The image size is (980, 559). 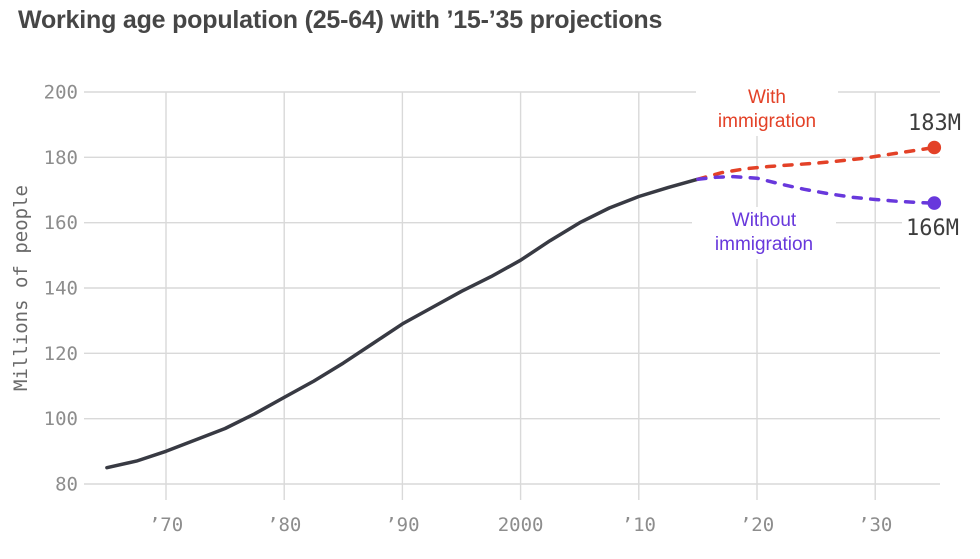 I want to click on legend-without-line1: Without, so click(x=764, y=220).